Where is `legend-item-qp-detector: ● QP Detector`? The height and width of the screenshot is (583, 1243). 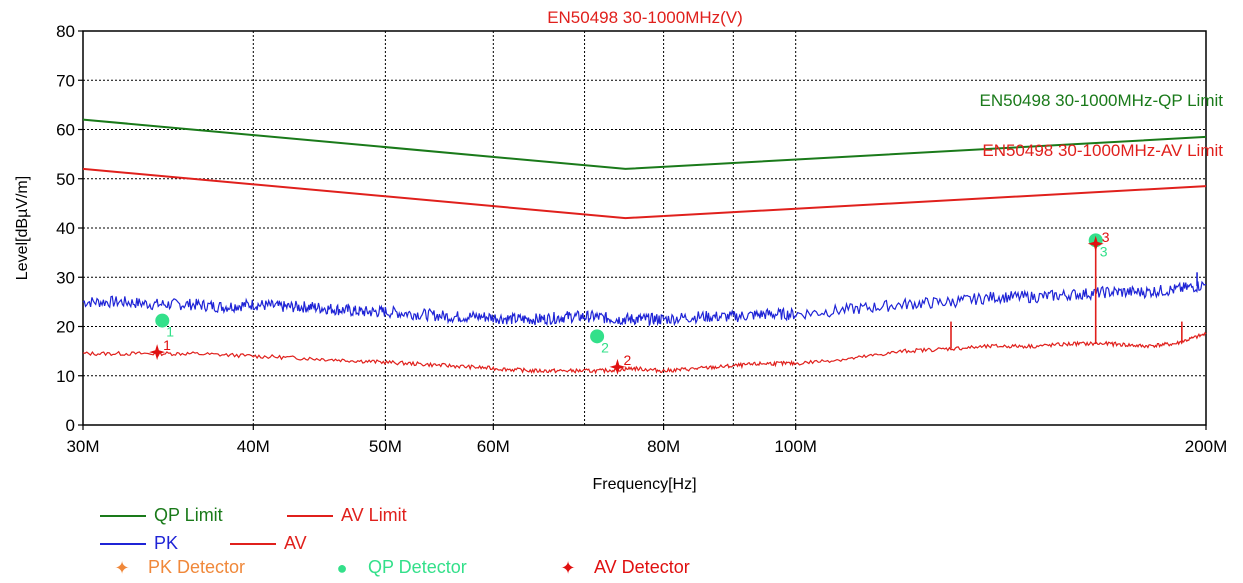 legend-item-qp-detector: ● QP Detector is located at coordinates (399, 567).